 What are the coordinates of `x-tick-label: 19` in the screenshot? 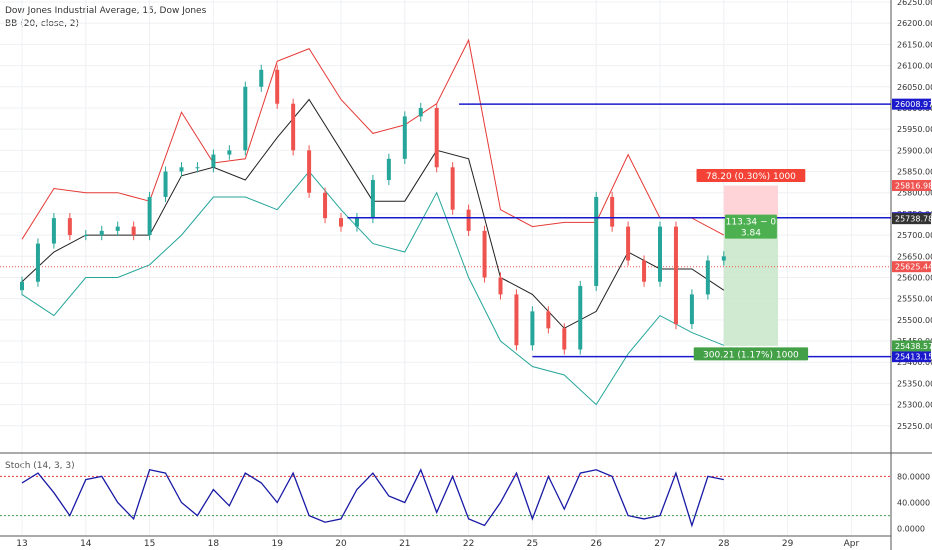 It's located at (277, 544).